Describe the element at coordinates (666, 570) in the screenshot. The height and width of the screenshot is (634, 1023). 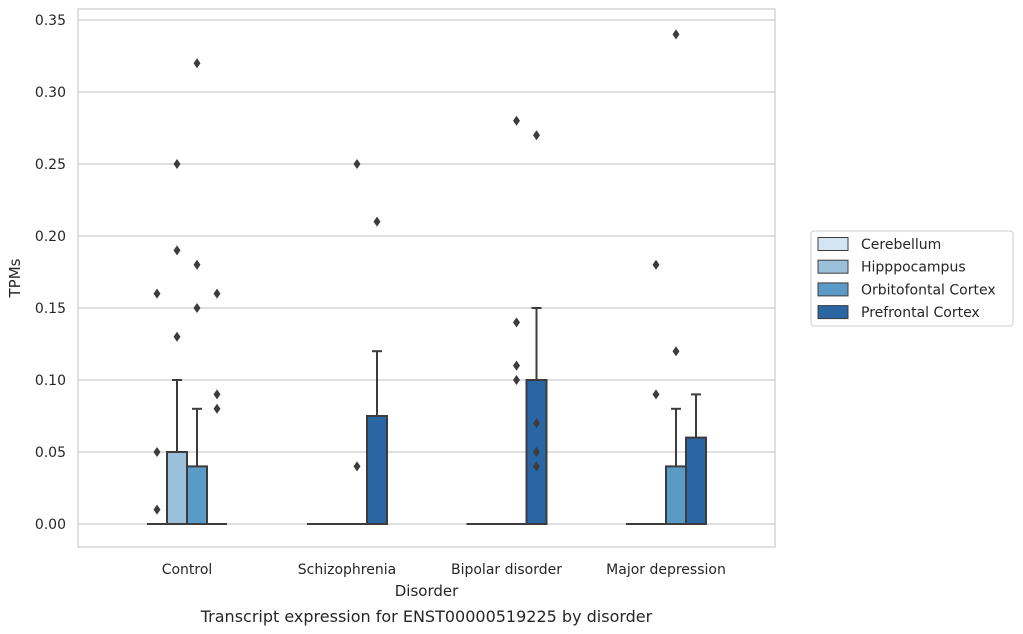
I see `x-tick-label: Major depression` at that location.